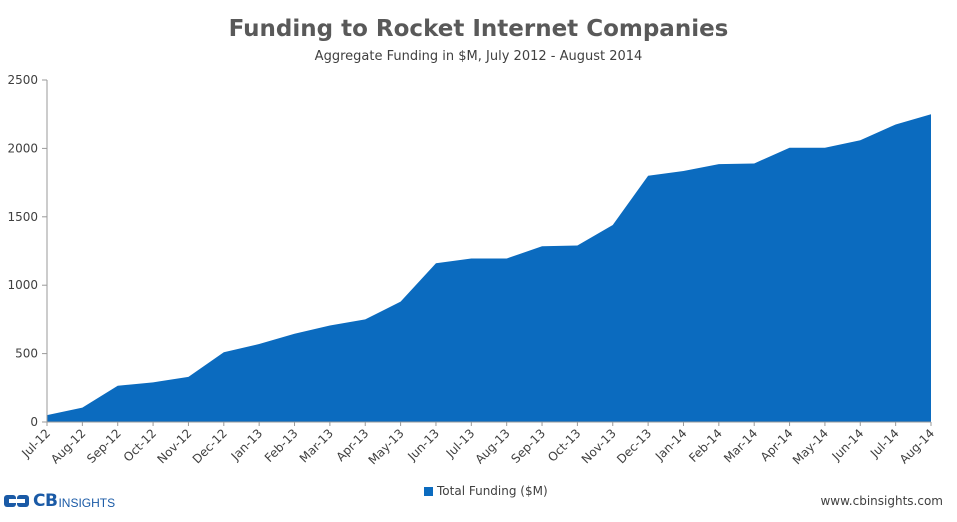  I want to click on x-tick-label: Jun-13, so click(423, 445).